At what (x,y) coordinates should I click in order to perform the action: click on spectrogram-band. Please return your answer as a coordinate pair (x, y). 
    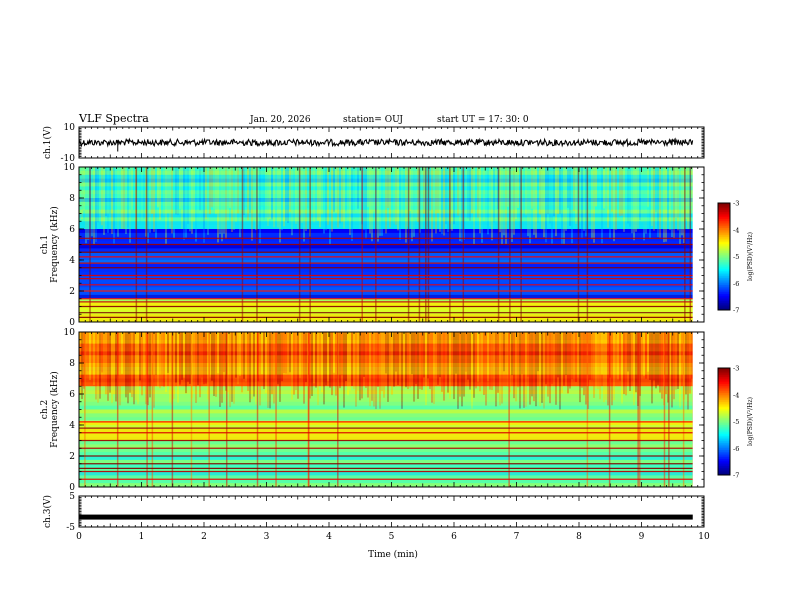
    Looking at the image, I should click on (386, 241).